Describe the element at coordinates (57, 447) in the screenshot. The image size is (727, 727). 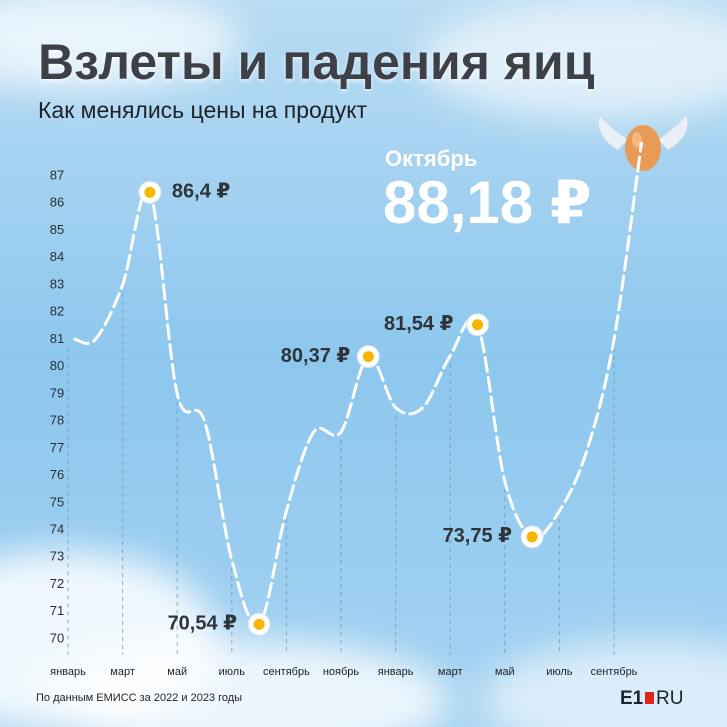
I see `y-tick-label: 77` at that location.